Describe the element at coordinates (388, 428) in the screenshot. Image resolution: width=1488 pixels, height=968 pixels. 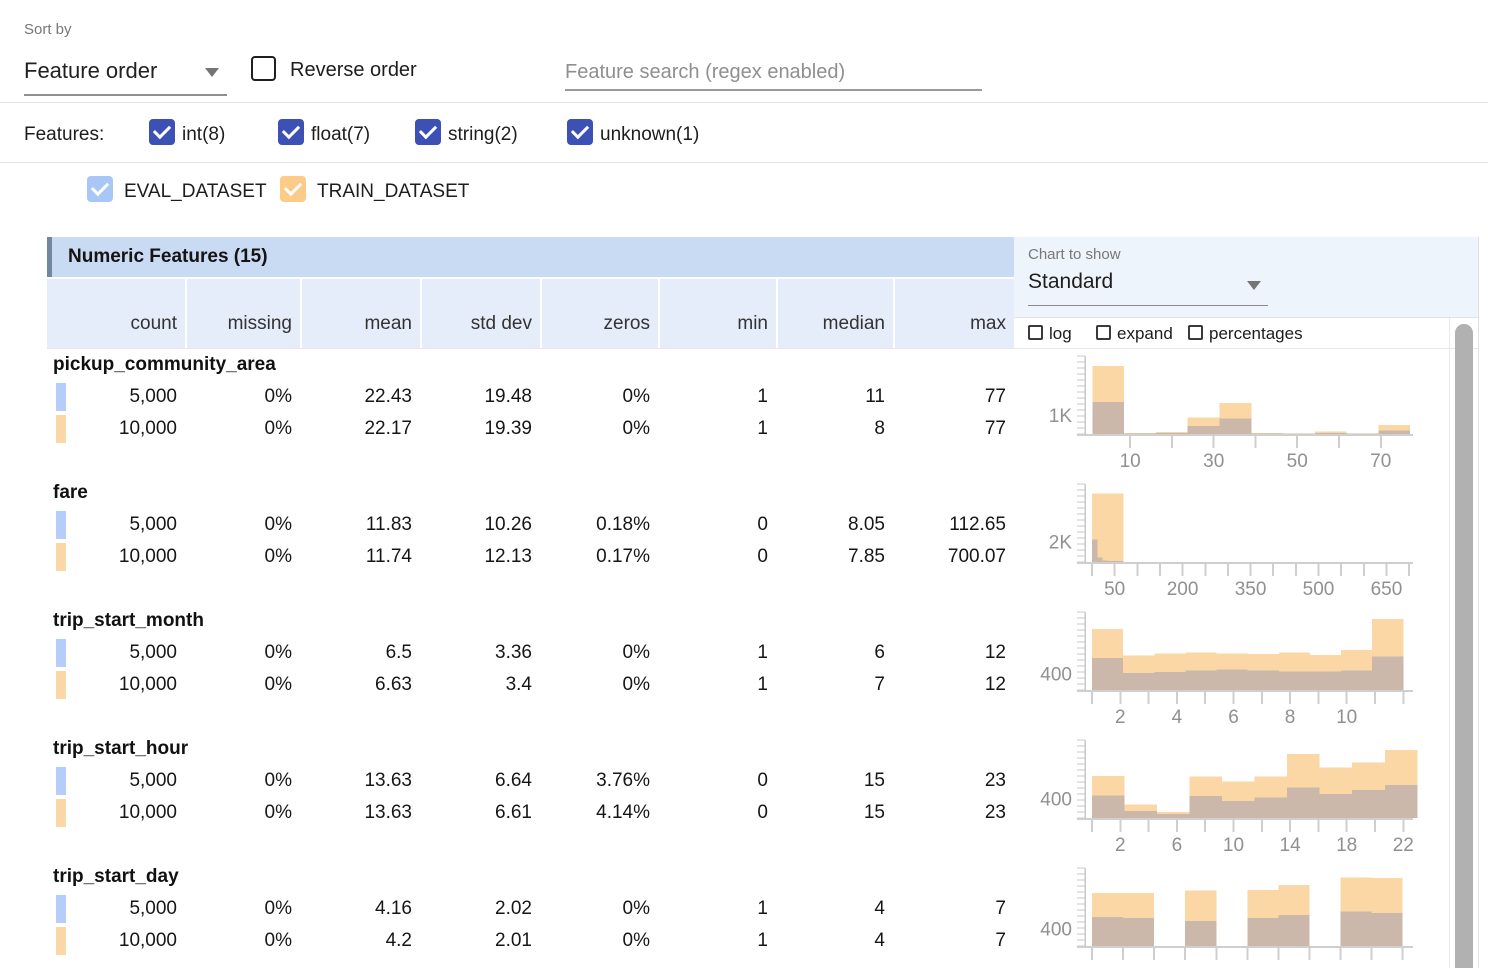
I see `cell-mean: 22.17` at that location.